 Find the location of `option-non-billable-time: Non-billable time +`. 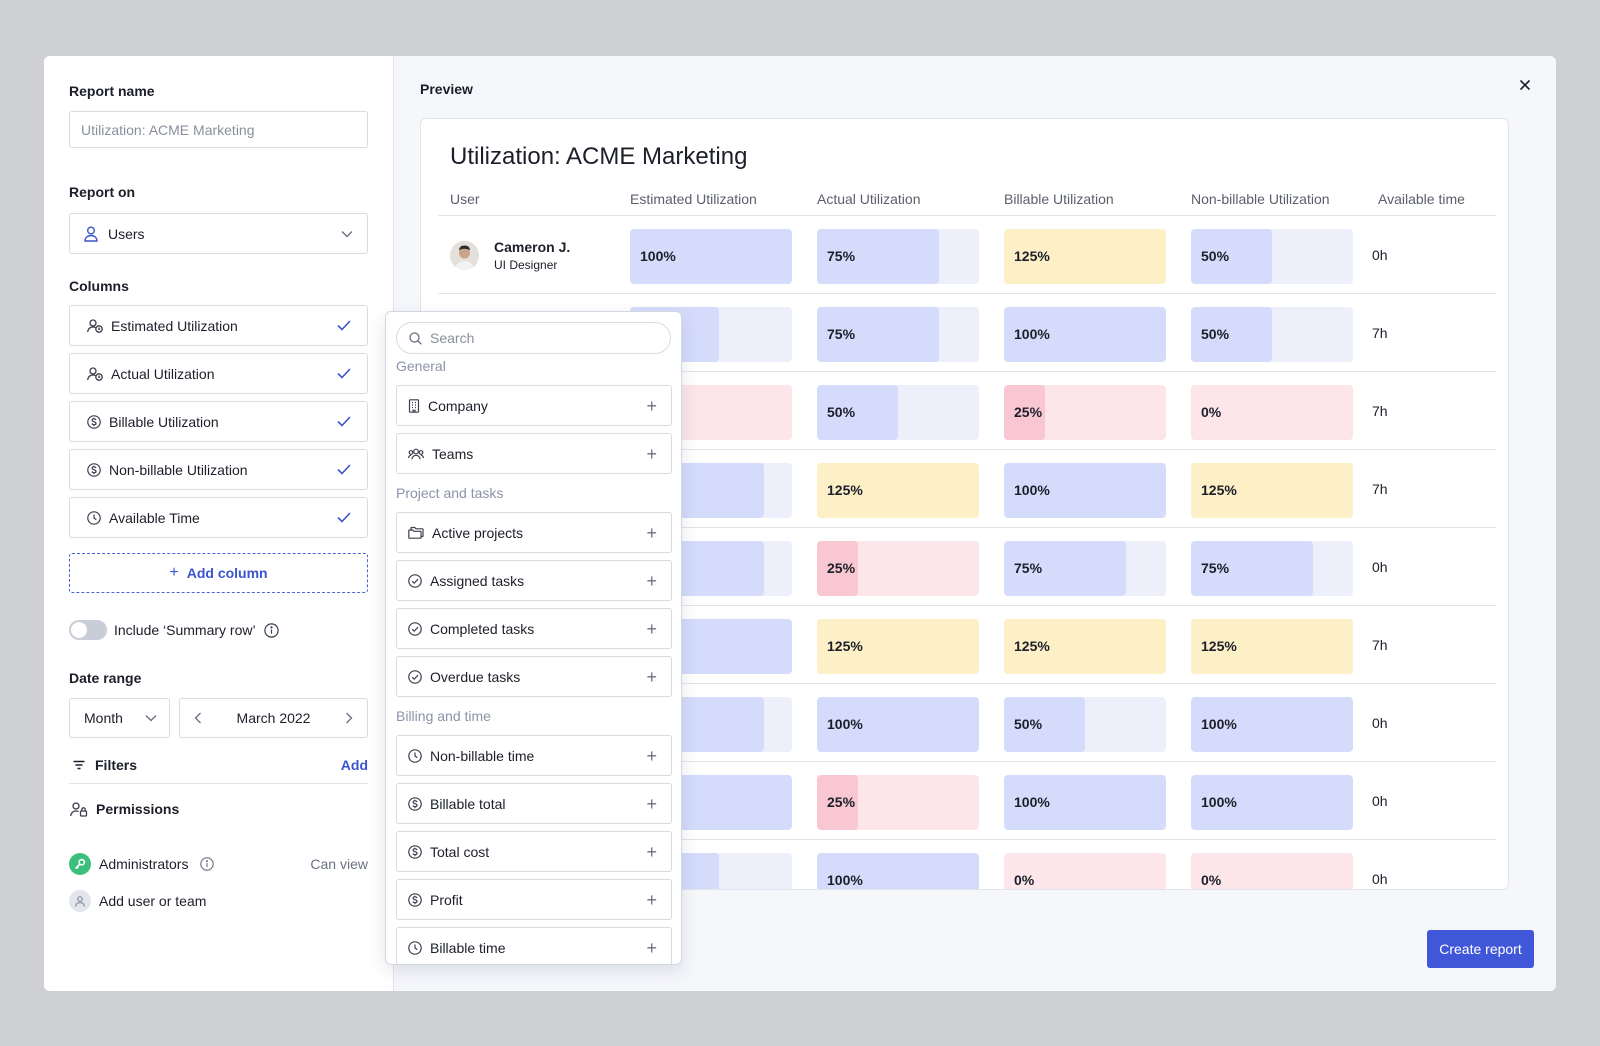

option-non-billable-time: Non-billable time + is located at coordinates (534, 755).